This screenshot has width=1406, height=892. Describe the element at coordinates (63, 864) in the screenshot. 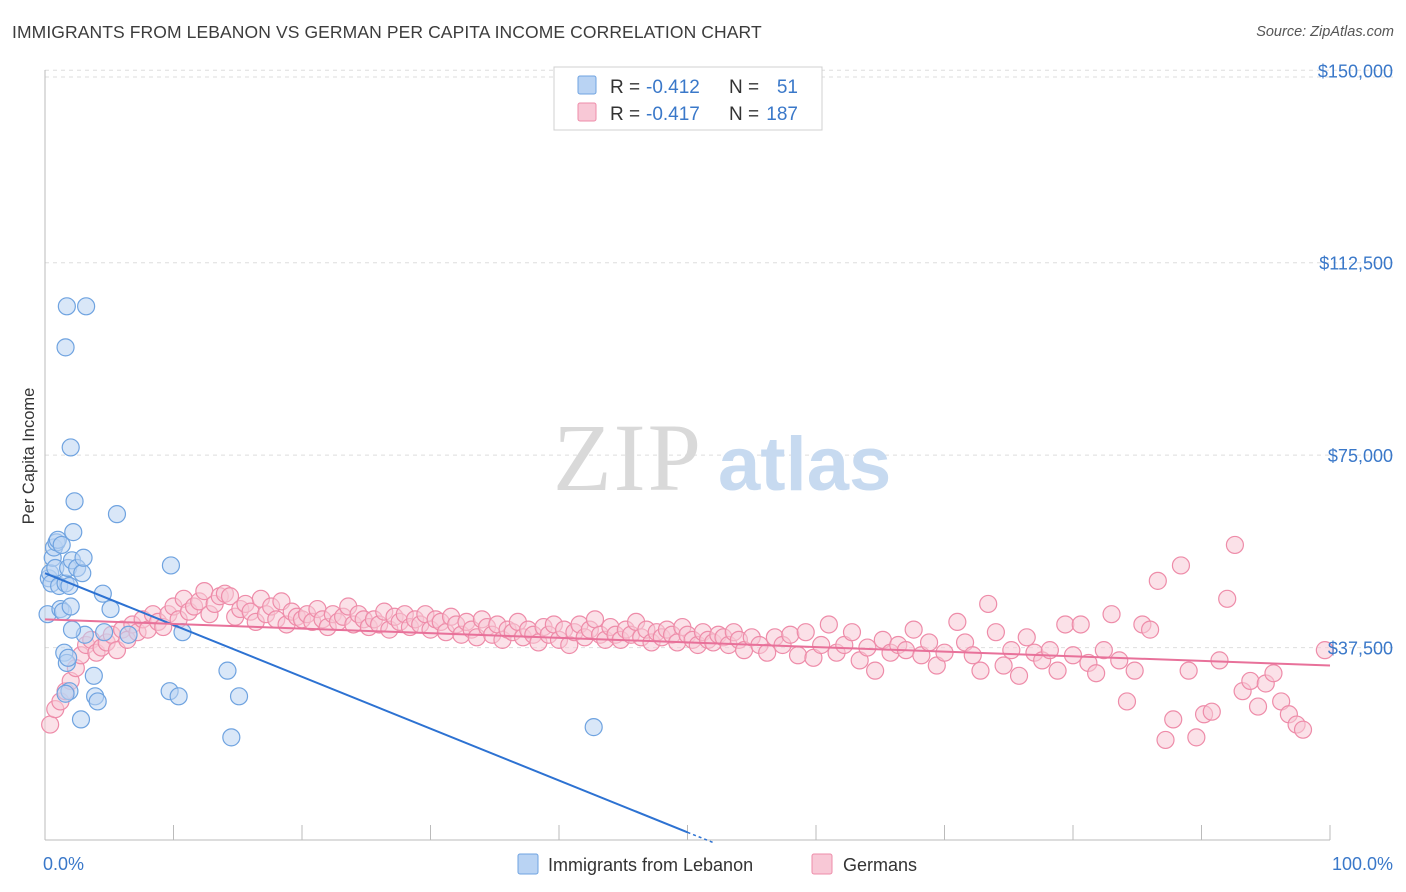

I see `x-tick-label-min: 0.0%` at that location.